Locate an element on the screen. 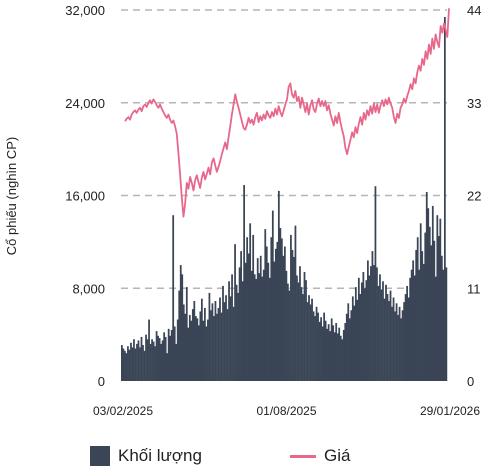  legend: Khối lượng Giá is located at coordinates (243, 458).